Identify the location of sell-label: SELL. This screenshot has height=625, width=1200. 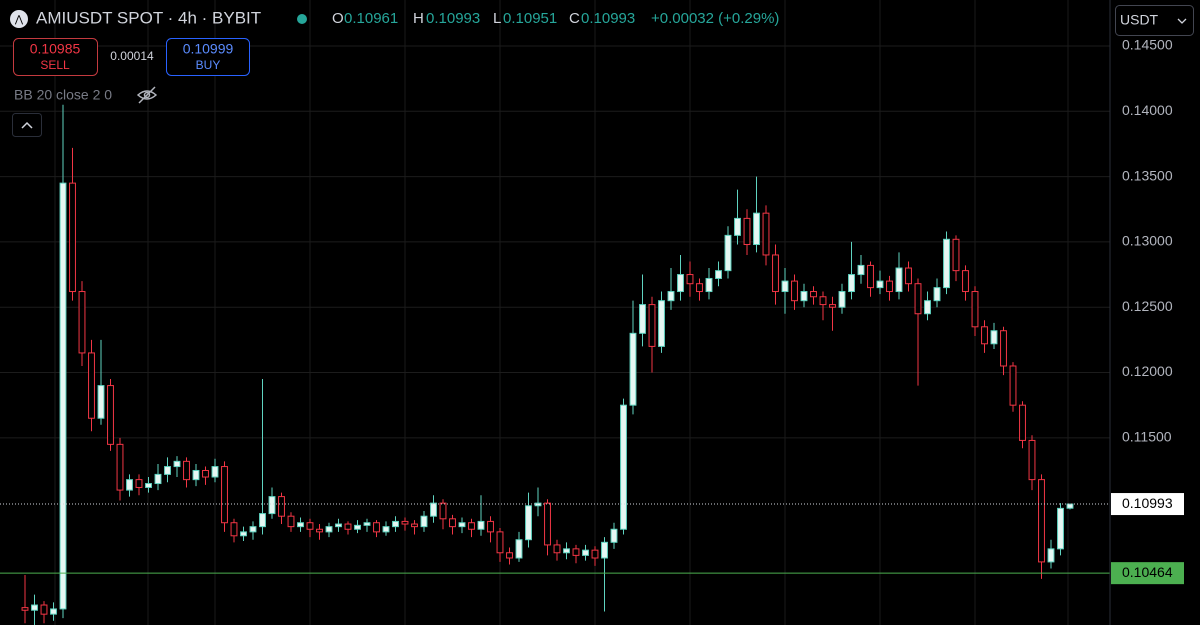
(55, 65).